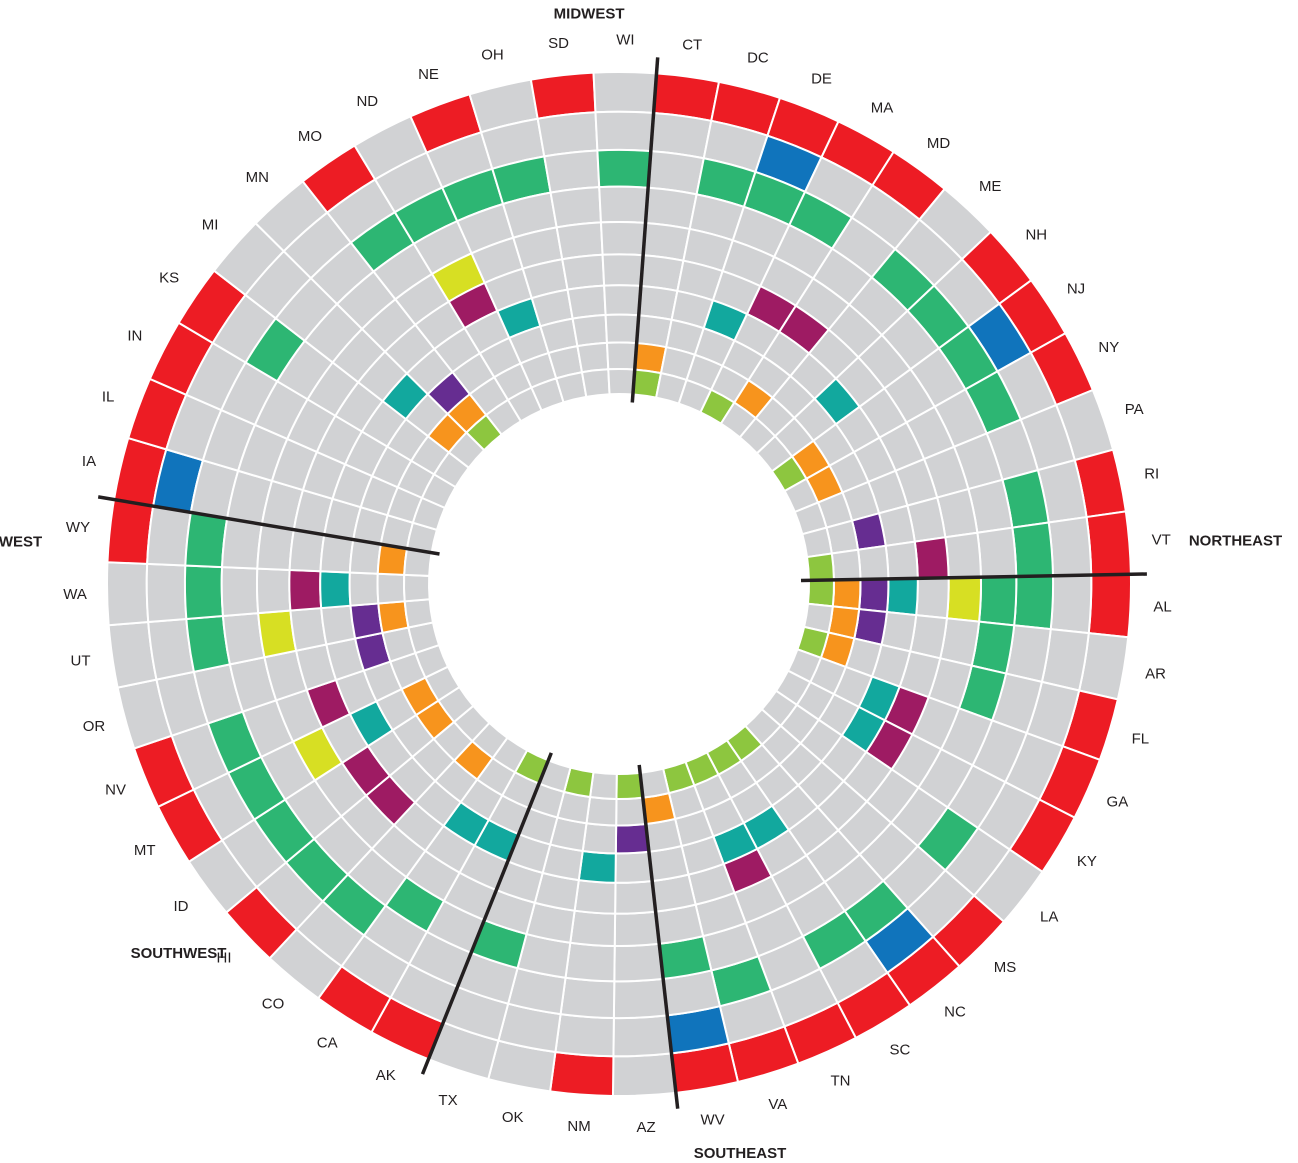 The image size is (1298, 1163). I want to click on state-label-ma: MA, so click(882, 107).